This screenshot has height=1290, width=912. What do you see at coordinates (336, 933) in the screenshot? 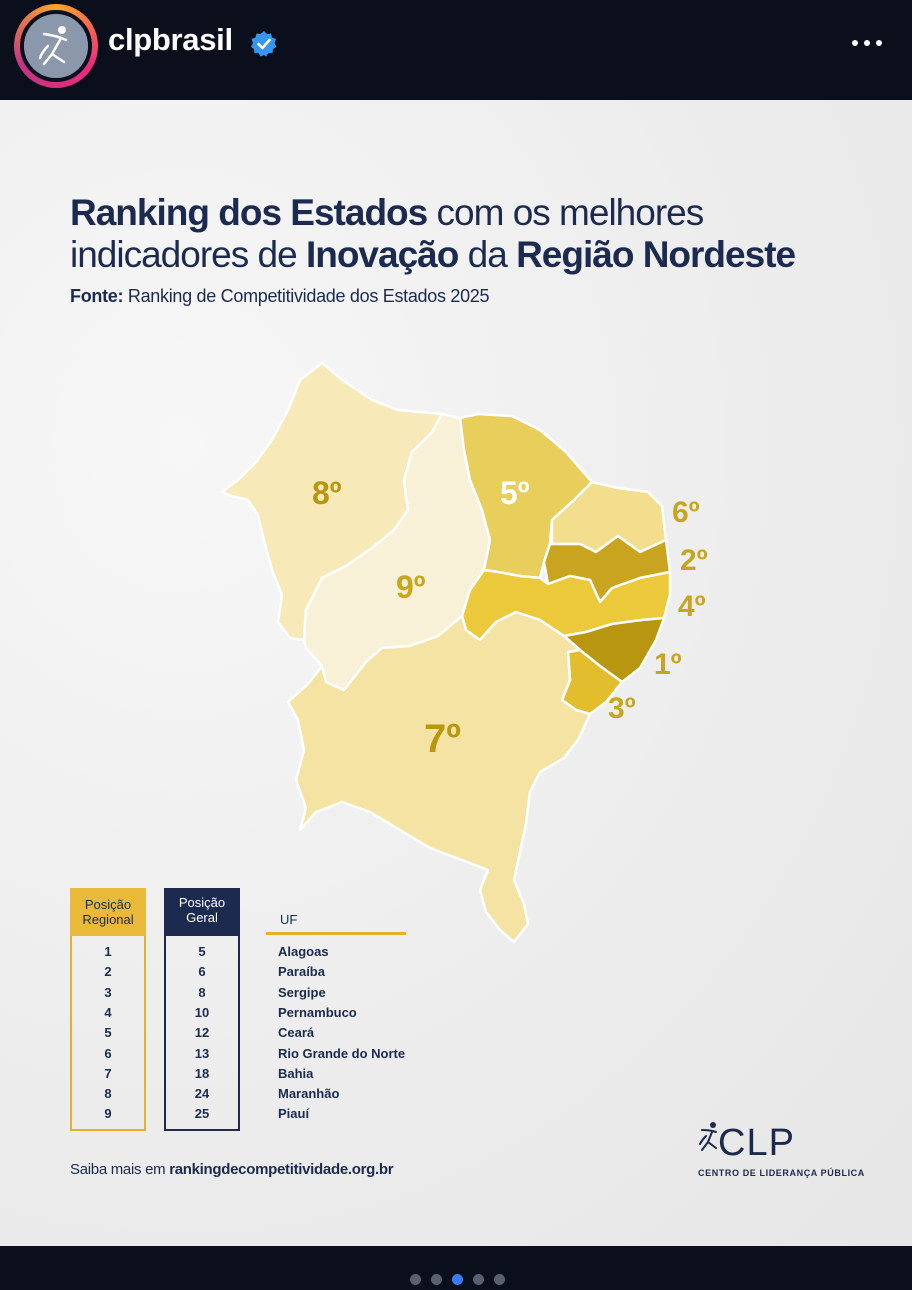
I see `uf-header-underline` at bounding box center [336, 933].